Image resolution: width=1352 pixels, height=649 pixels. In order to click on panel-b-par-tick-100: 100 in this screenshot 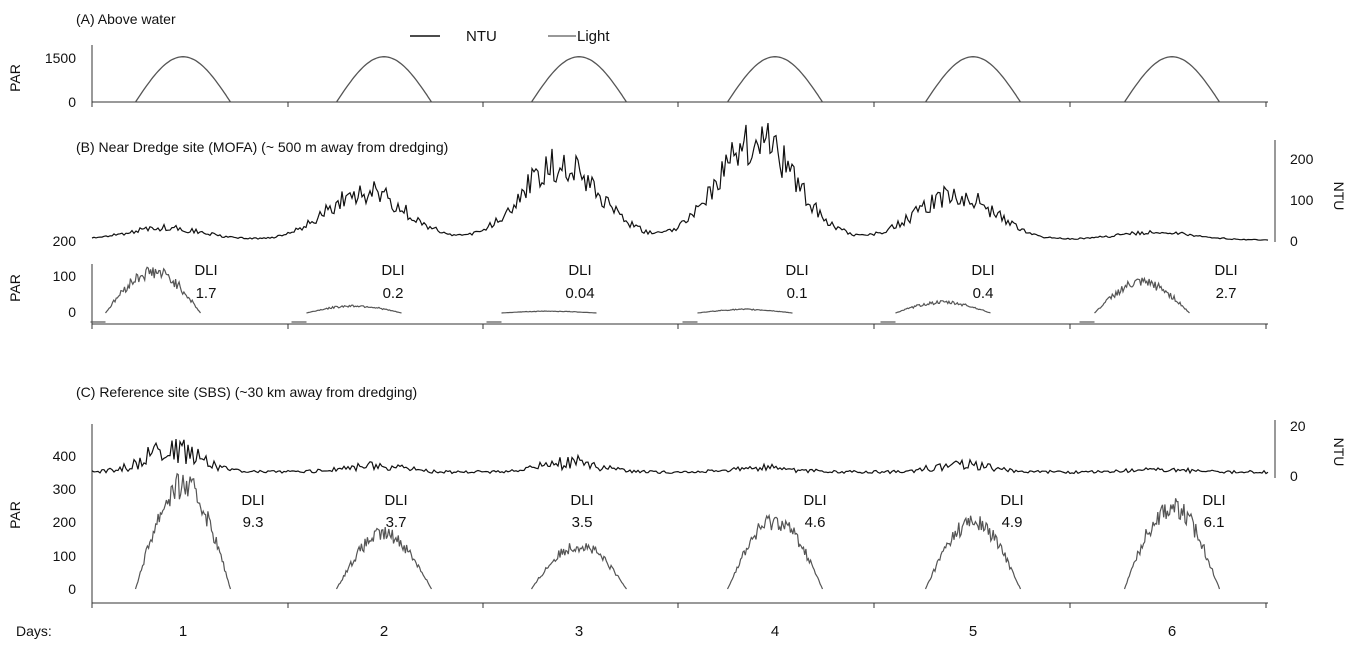, I will do `click(65, 276)`.